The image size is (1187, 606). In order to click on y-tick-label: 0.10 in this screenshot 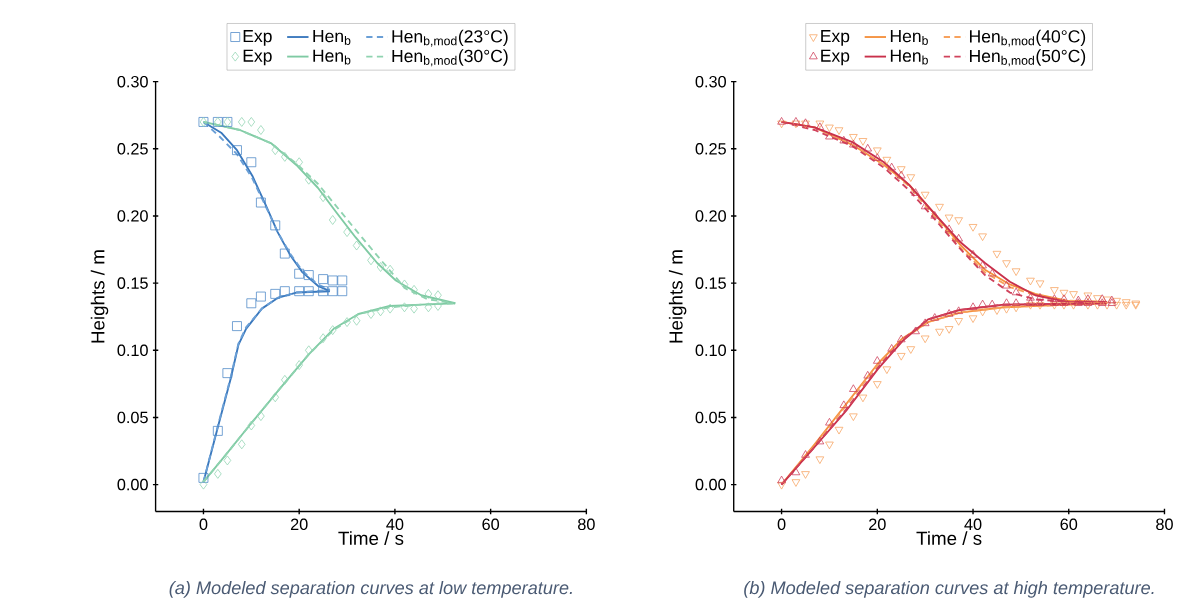, I will do `click(132, 350)`.